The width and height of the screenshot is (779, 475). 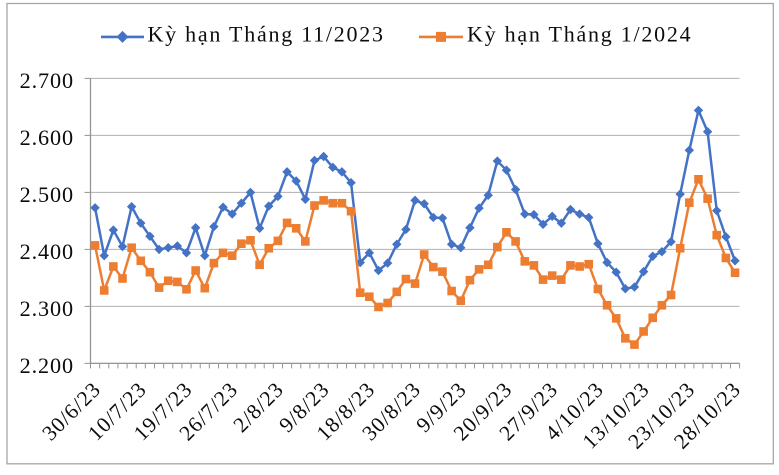 What do you see at coordinates (47, 80) in the screenshot?
I see `svg-text: 2.700` at bounding box center [47, 80].